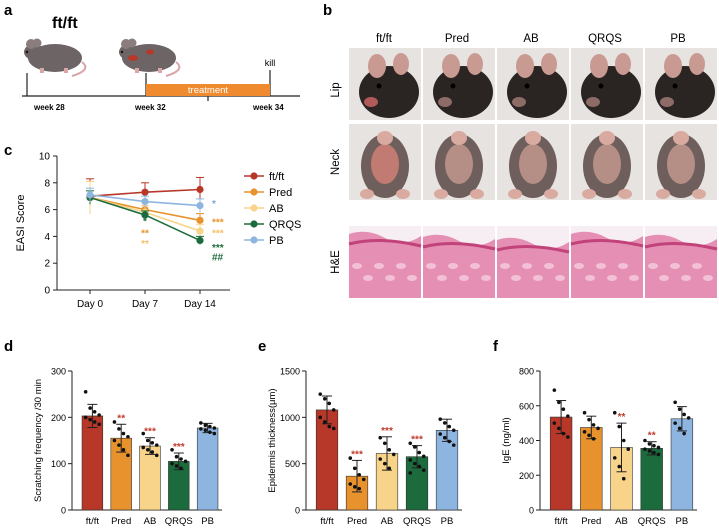 Image resolution: width=719 pixels, height=528 pixels. Describe the element at coordinates (47, 183) in the screenshot. I see `y-tick-label: 8` at that location.